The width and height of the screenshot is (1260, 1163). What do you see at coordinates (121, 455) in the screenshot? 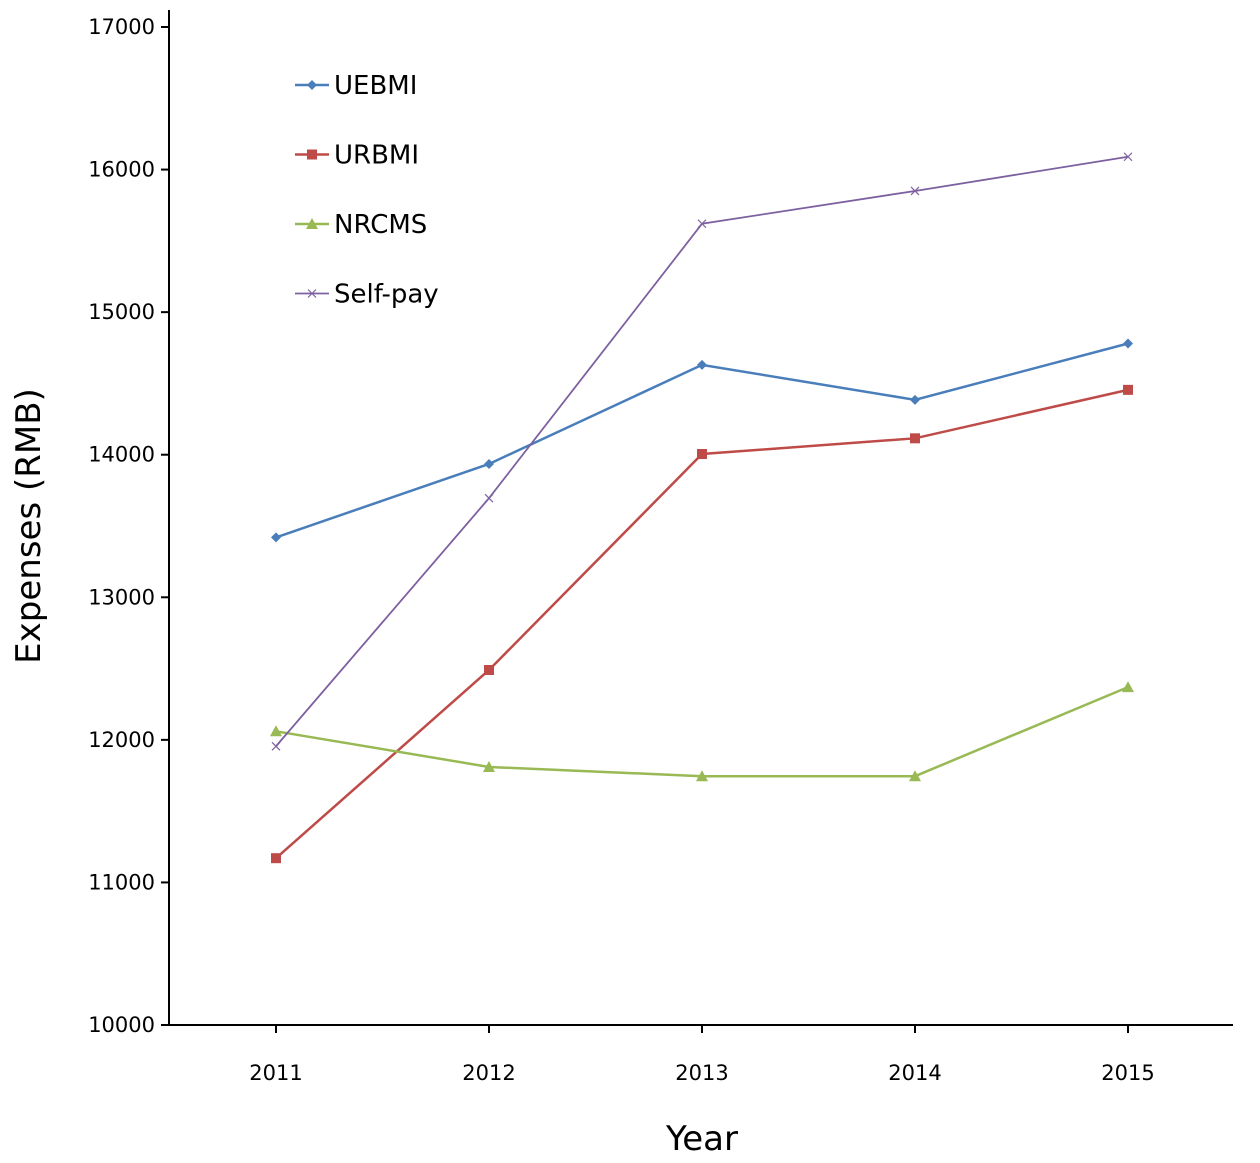
I see `y-tick-label: 14000` at bounding box center [121, 455].